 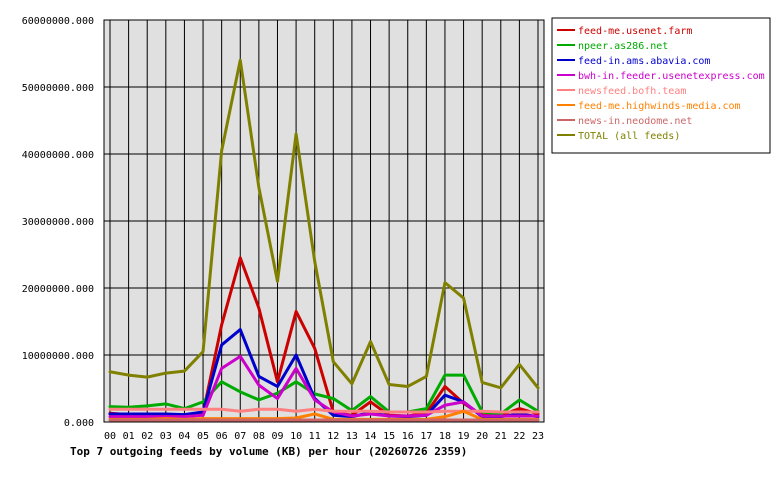 I want to click on y-tick-label: 40000000.000, so click(x=58, y=155).